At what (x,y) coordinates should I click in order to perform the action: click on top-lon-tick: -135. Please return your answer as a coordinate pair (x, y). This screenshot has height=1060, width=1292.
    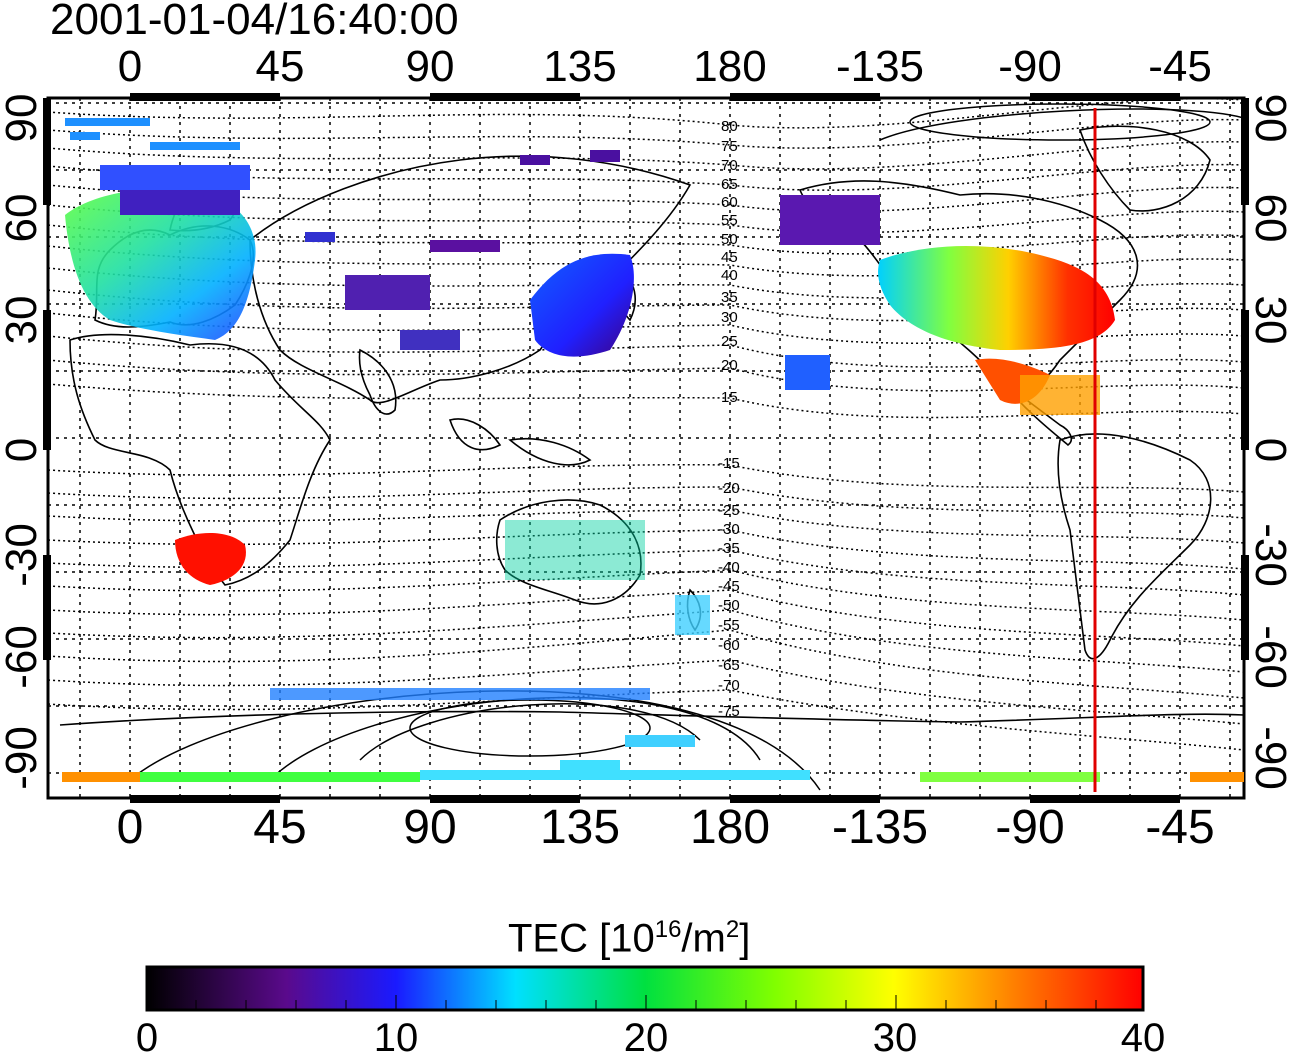
    Looking at the image, I should click on (880, 66).